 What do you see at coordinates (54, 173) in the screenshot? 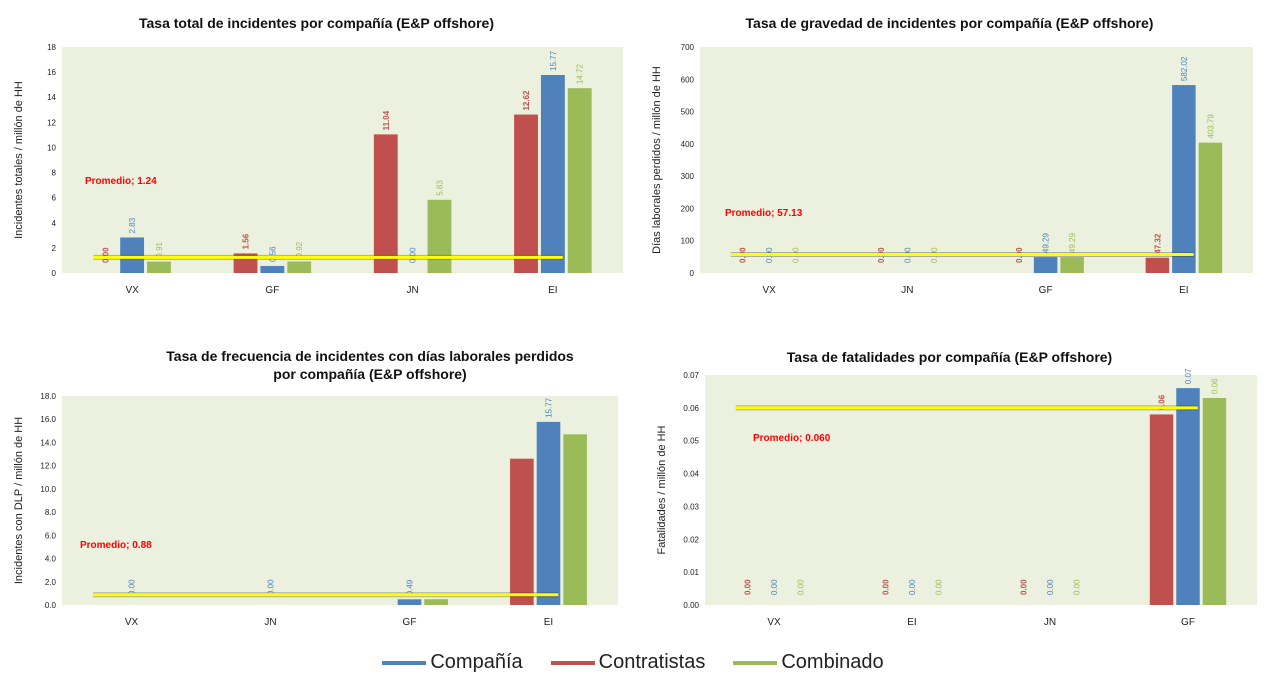
I see `y-tick-label: 8` at bounding box center [54, 173].